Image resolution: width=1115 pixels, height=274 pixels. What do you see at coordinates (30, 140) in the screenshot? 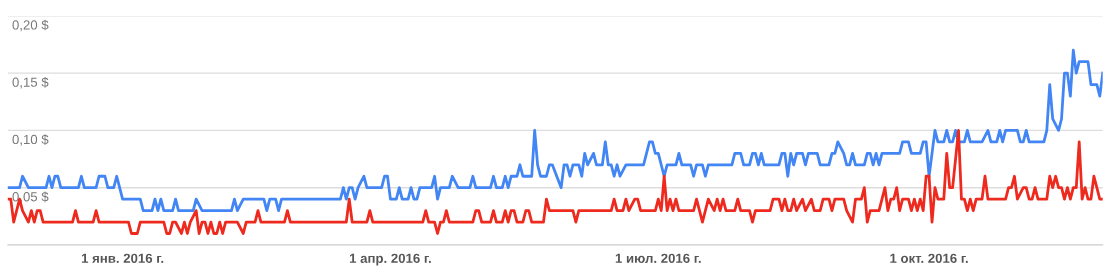
I see `y-tick-label: 0,10 $` at bounding box center [30, 140].